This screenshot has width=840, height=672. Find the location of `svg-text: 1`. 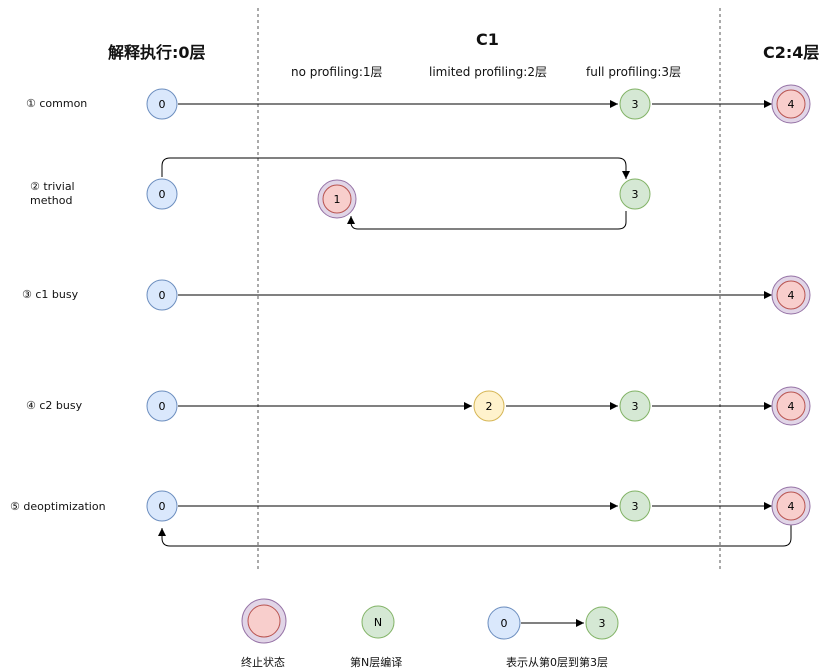

svg-text: 1 is located at coordinates (337, 199).